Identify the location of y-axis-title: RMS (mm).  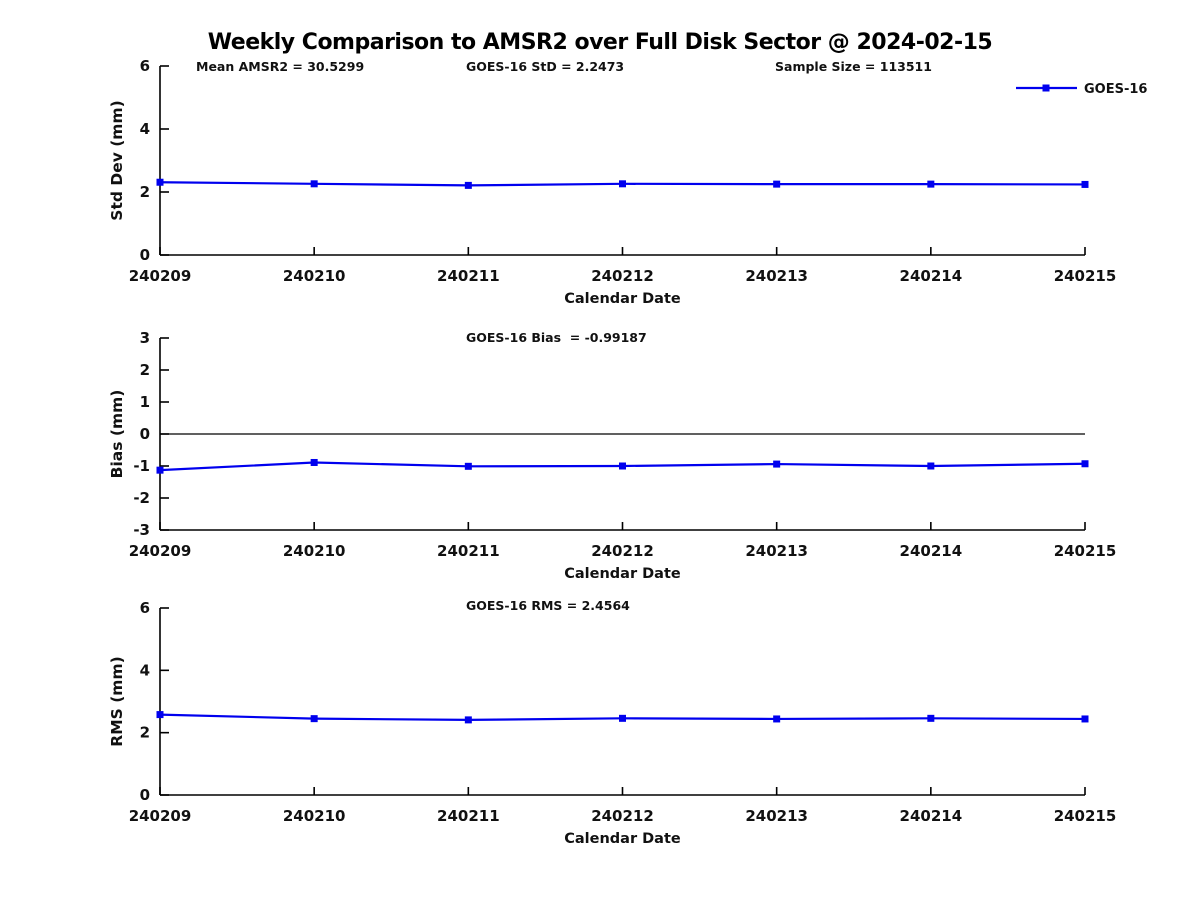
(117, 701).